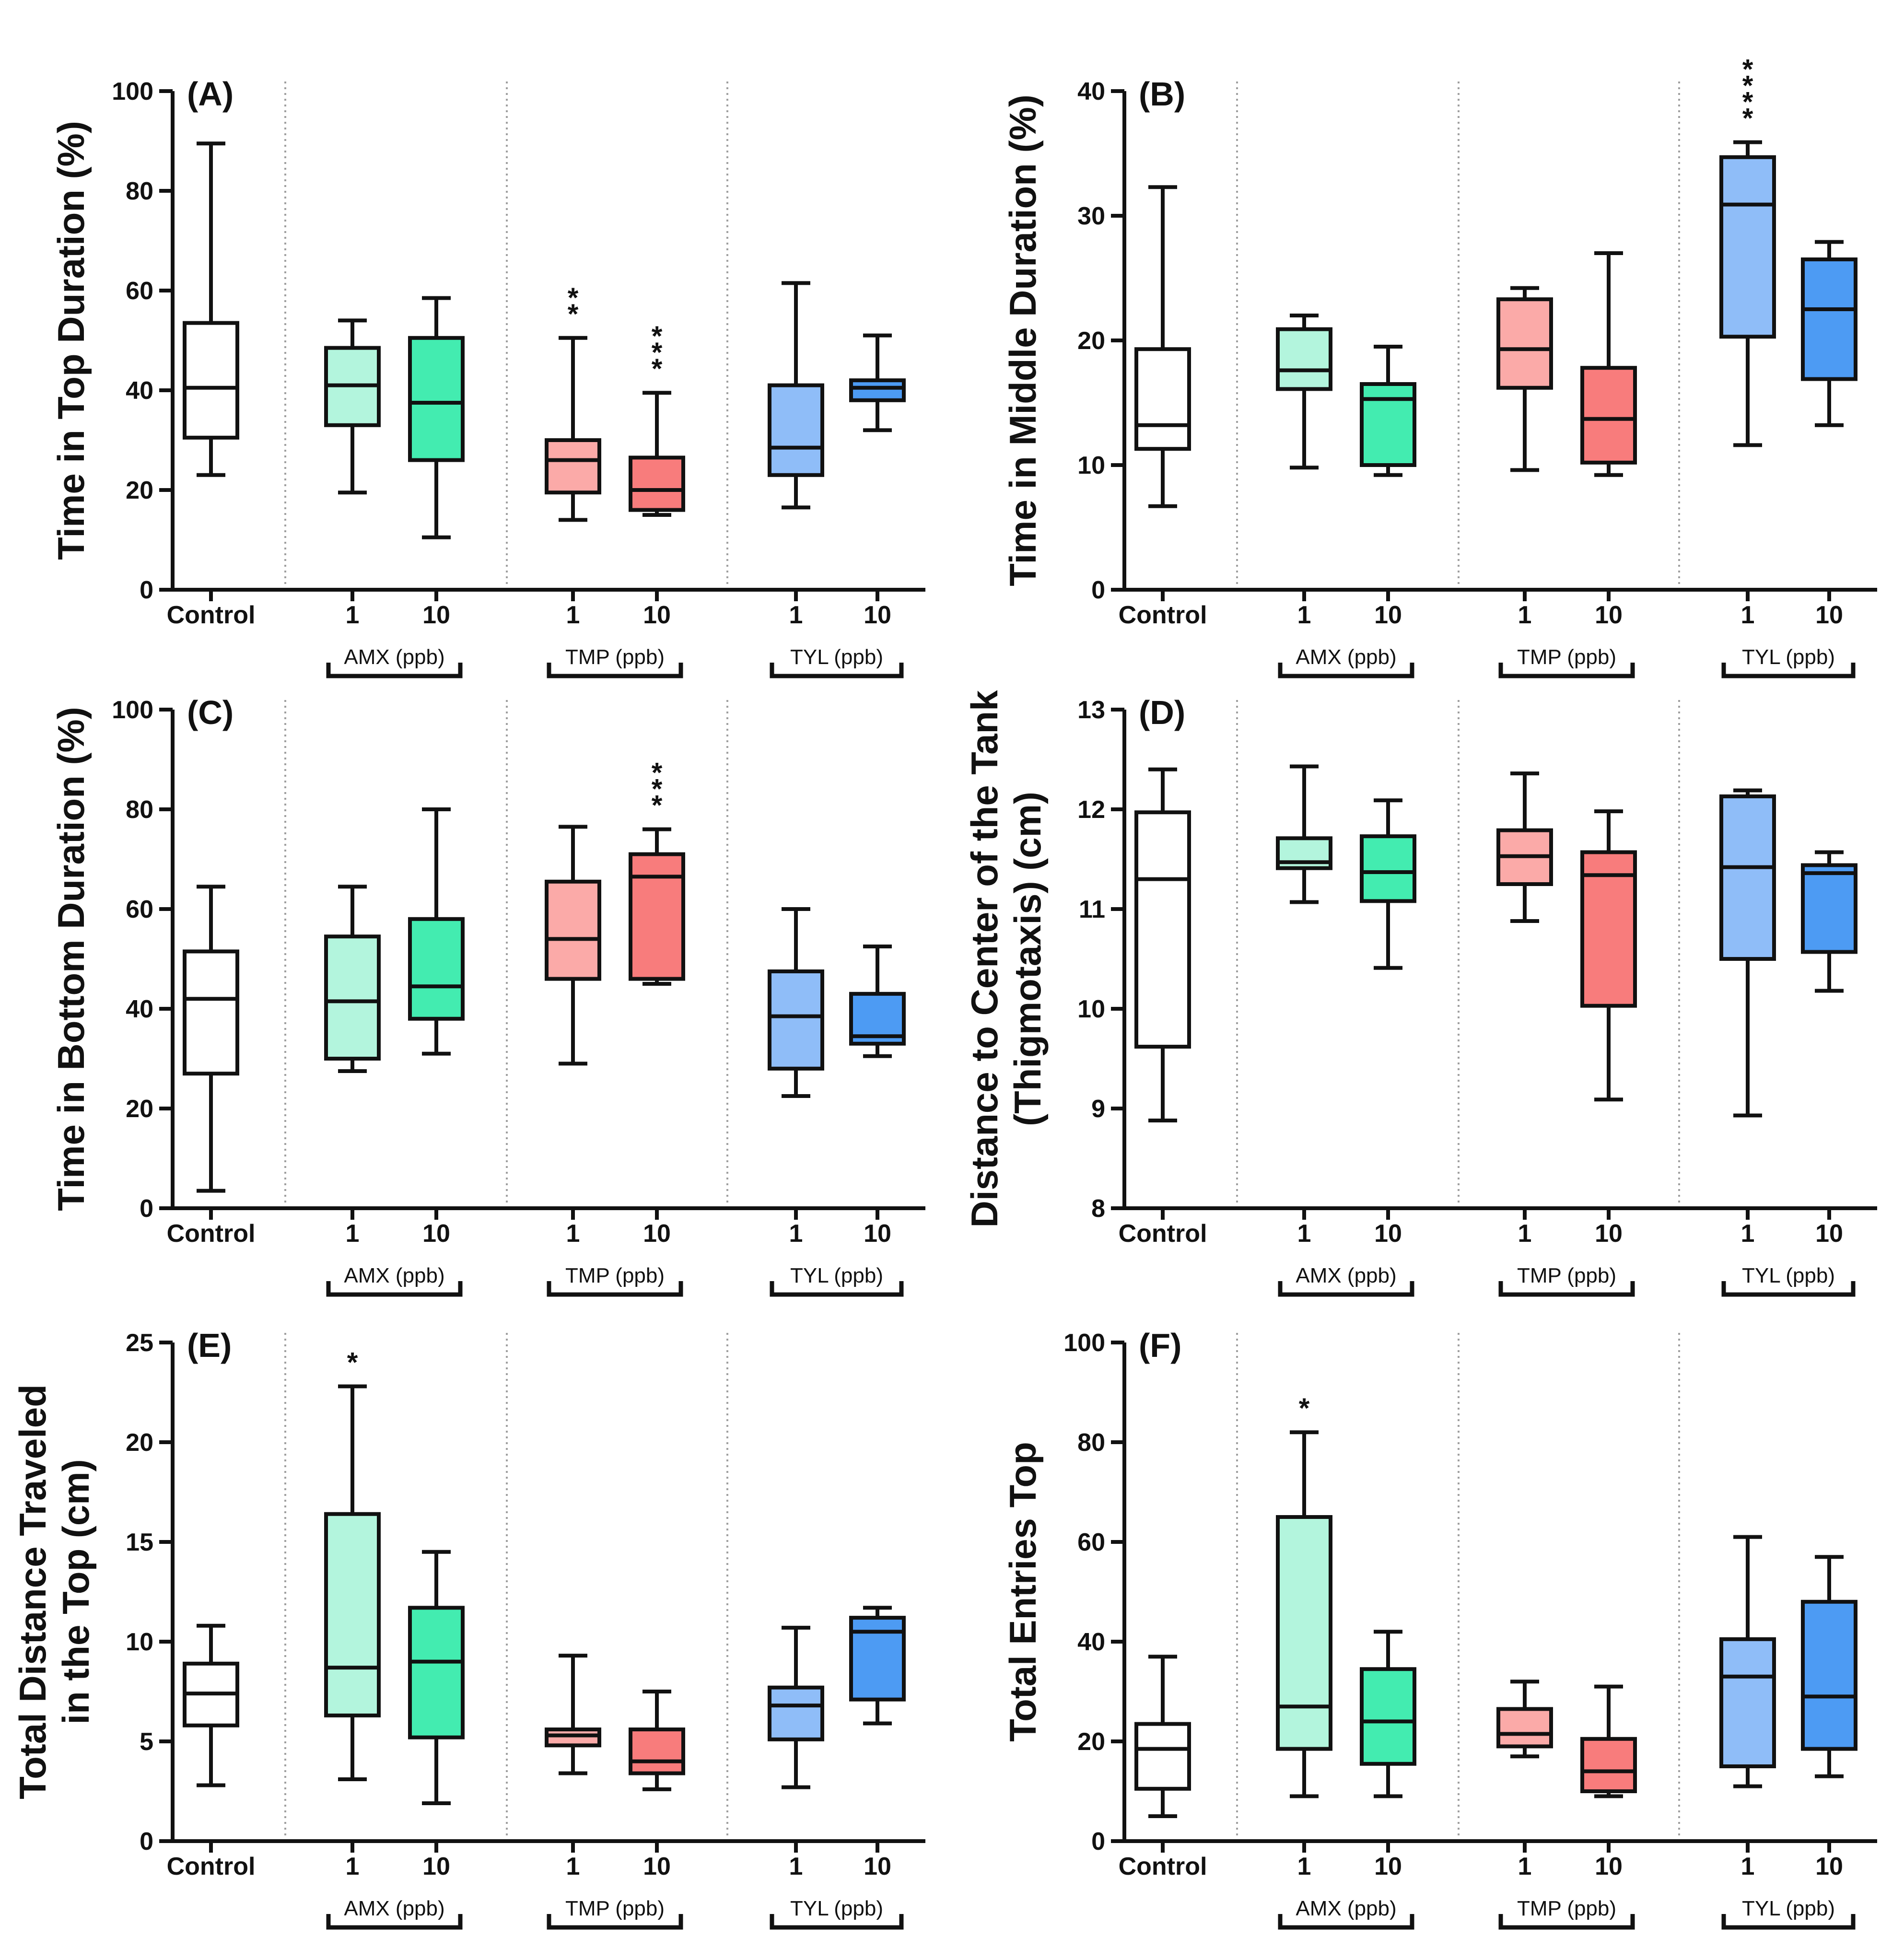  What do you see at coordinates (209, 1346) in the screenshot?
I see `panel-letter: (E)` at bounding box center [209, 1346].